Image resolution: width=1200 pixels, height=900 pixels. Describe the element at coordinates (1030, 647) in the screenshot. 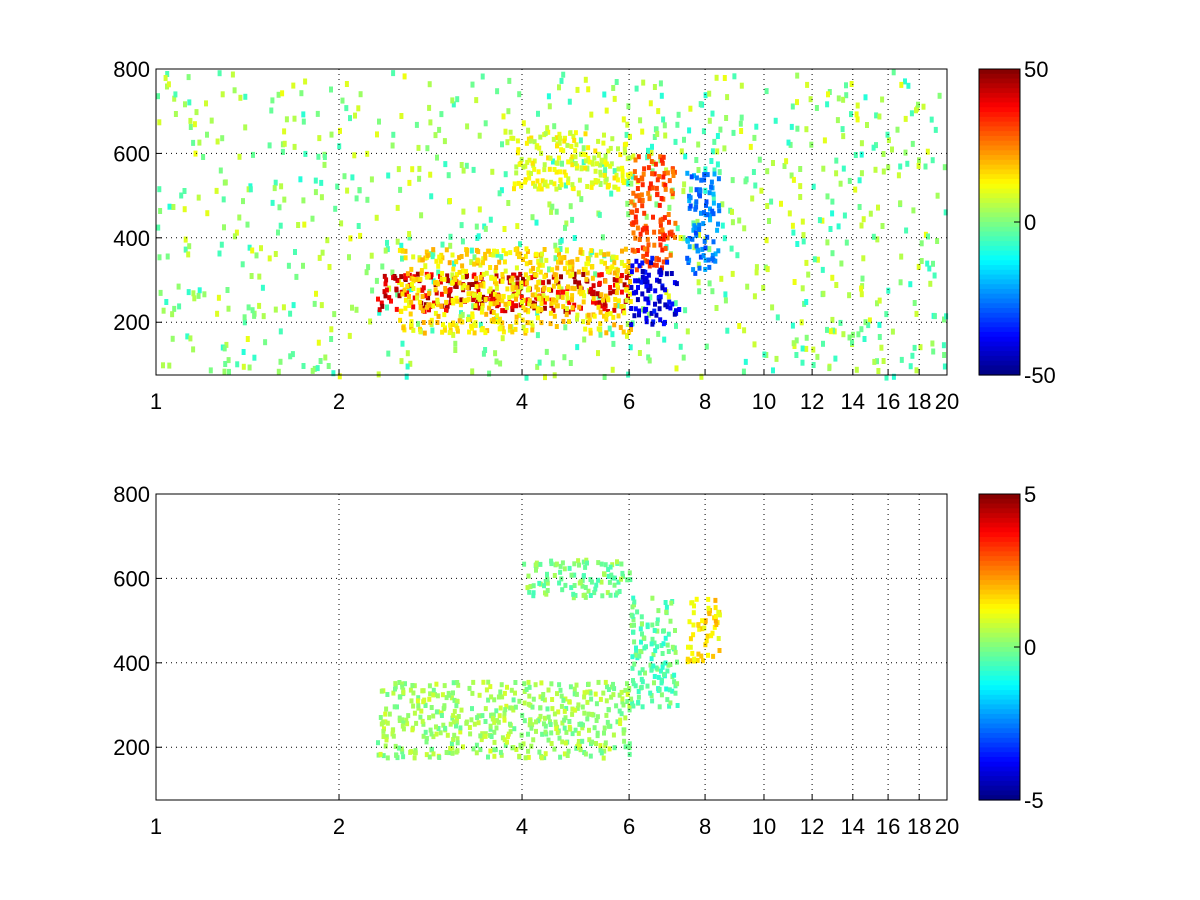

I see `colorbar-tick-label: 0` at that location.